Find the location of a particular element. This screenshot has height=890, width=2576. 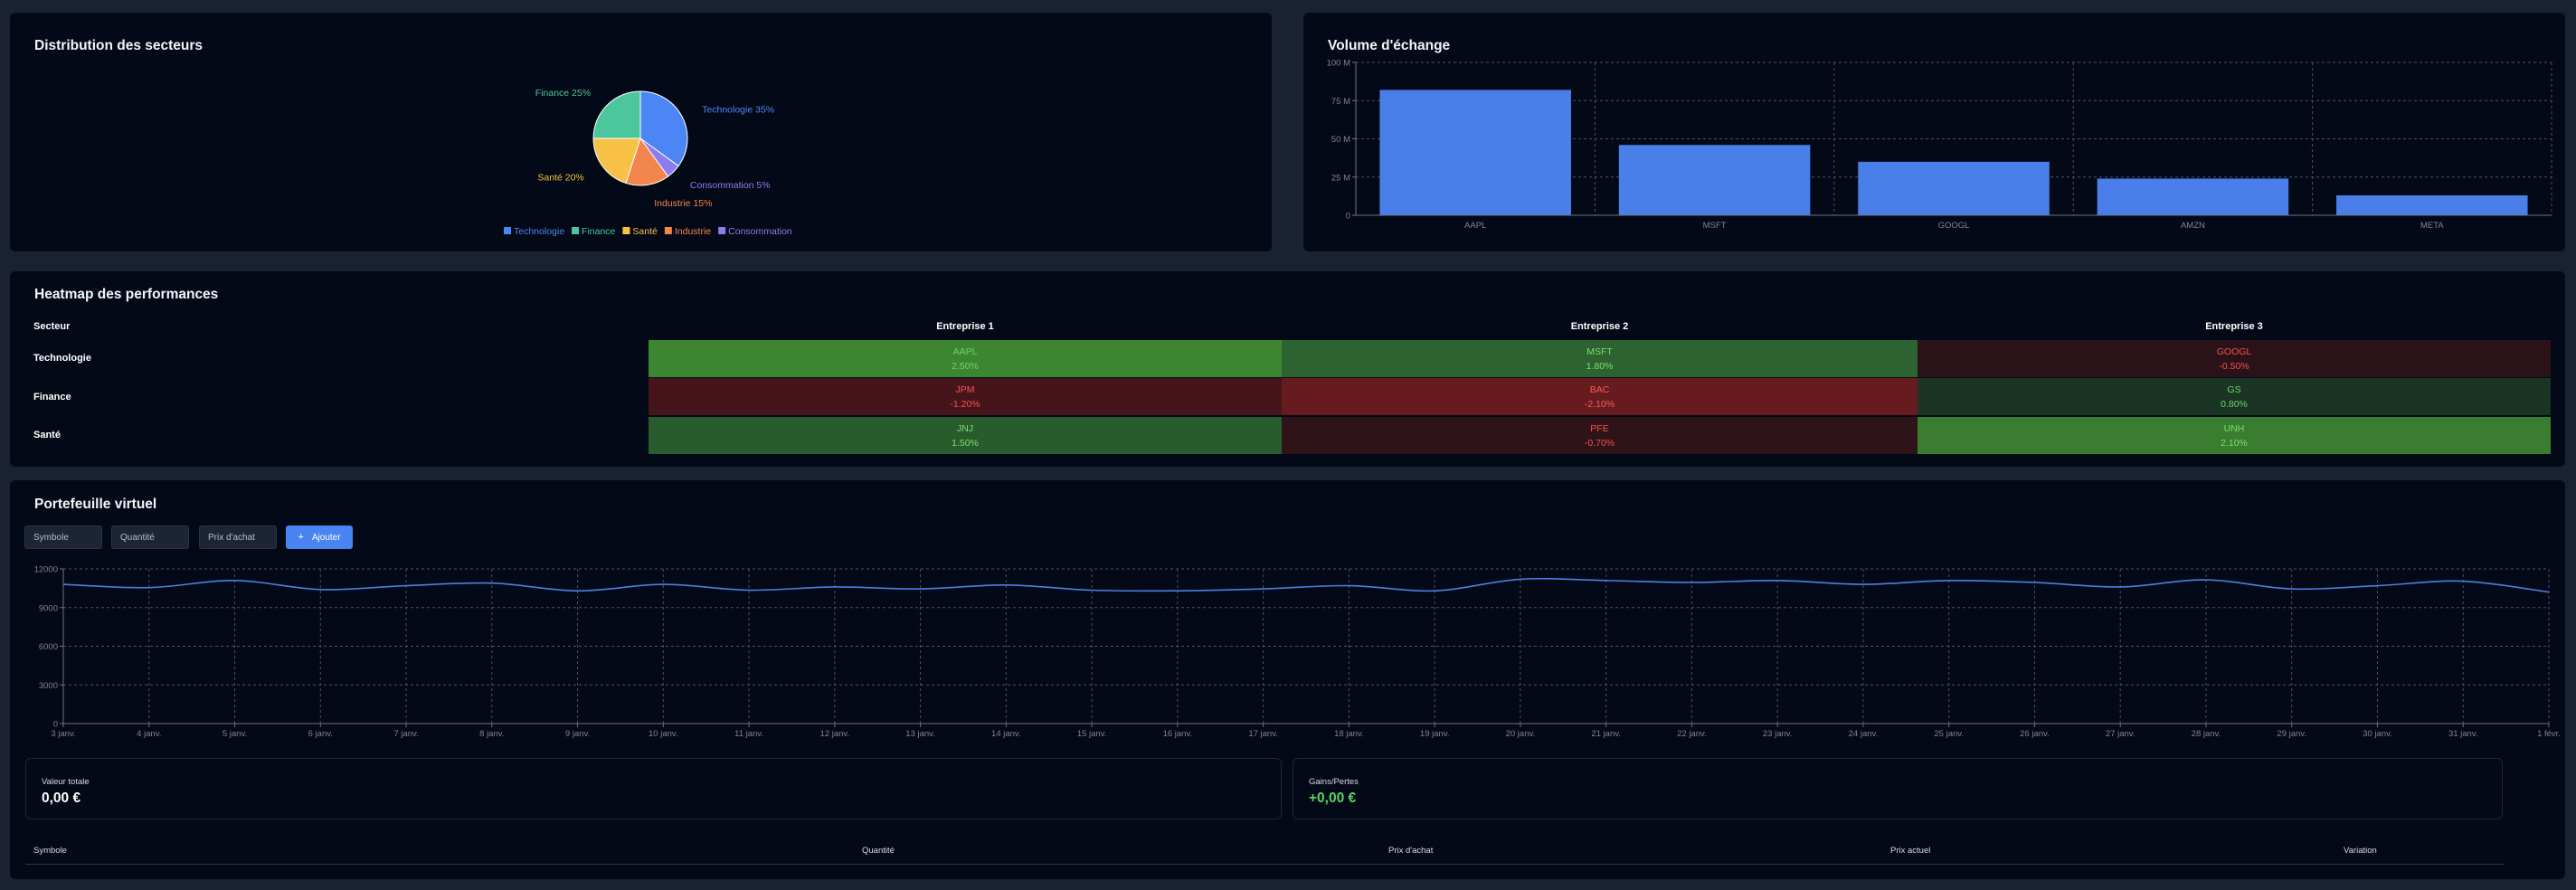

quantity-input is located at coordinates (150, 537).